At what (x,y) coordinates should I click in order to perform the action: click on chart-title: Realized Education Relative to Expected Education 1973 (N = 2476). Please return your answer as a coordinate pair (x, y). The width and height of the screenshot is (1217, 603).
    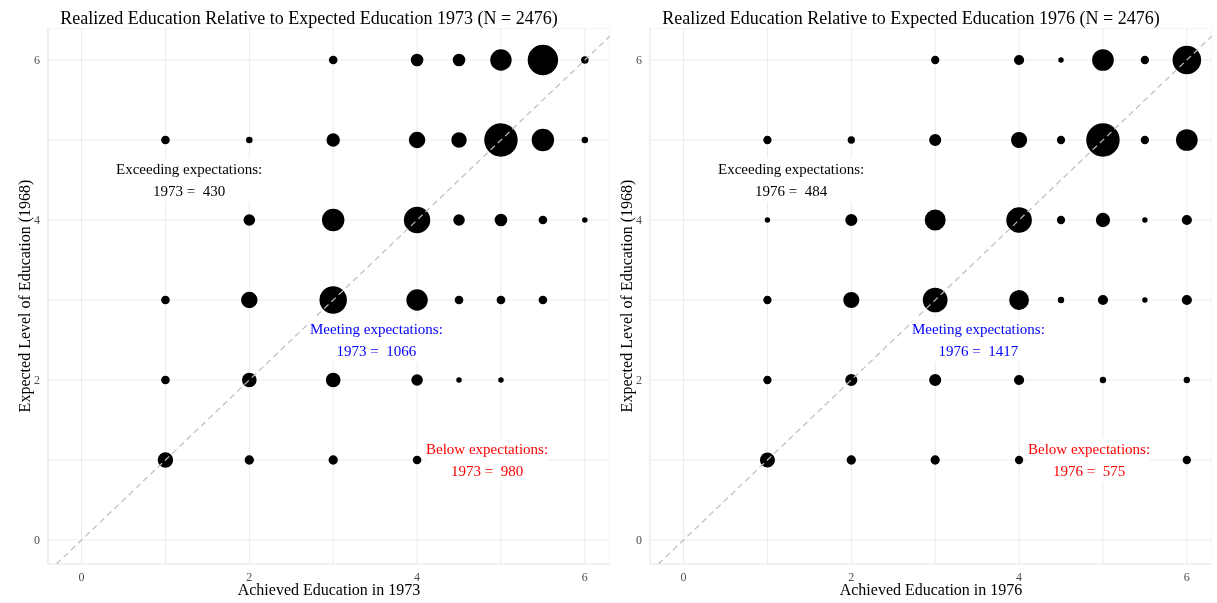
    Looking at the image, I should click on (309, 18).